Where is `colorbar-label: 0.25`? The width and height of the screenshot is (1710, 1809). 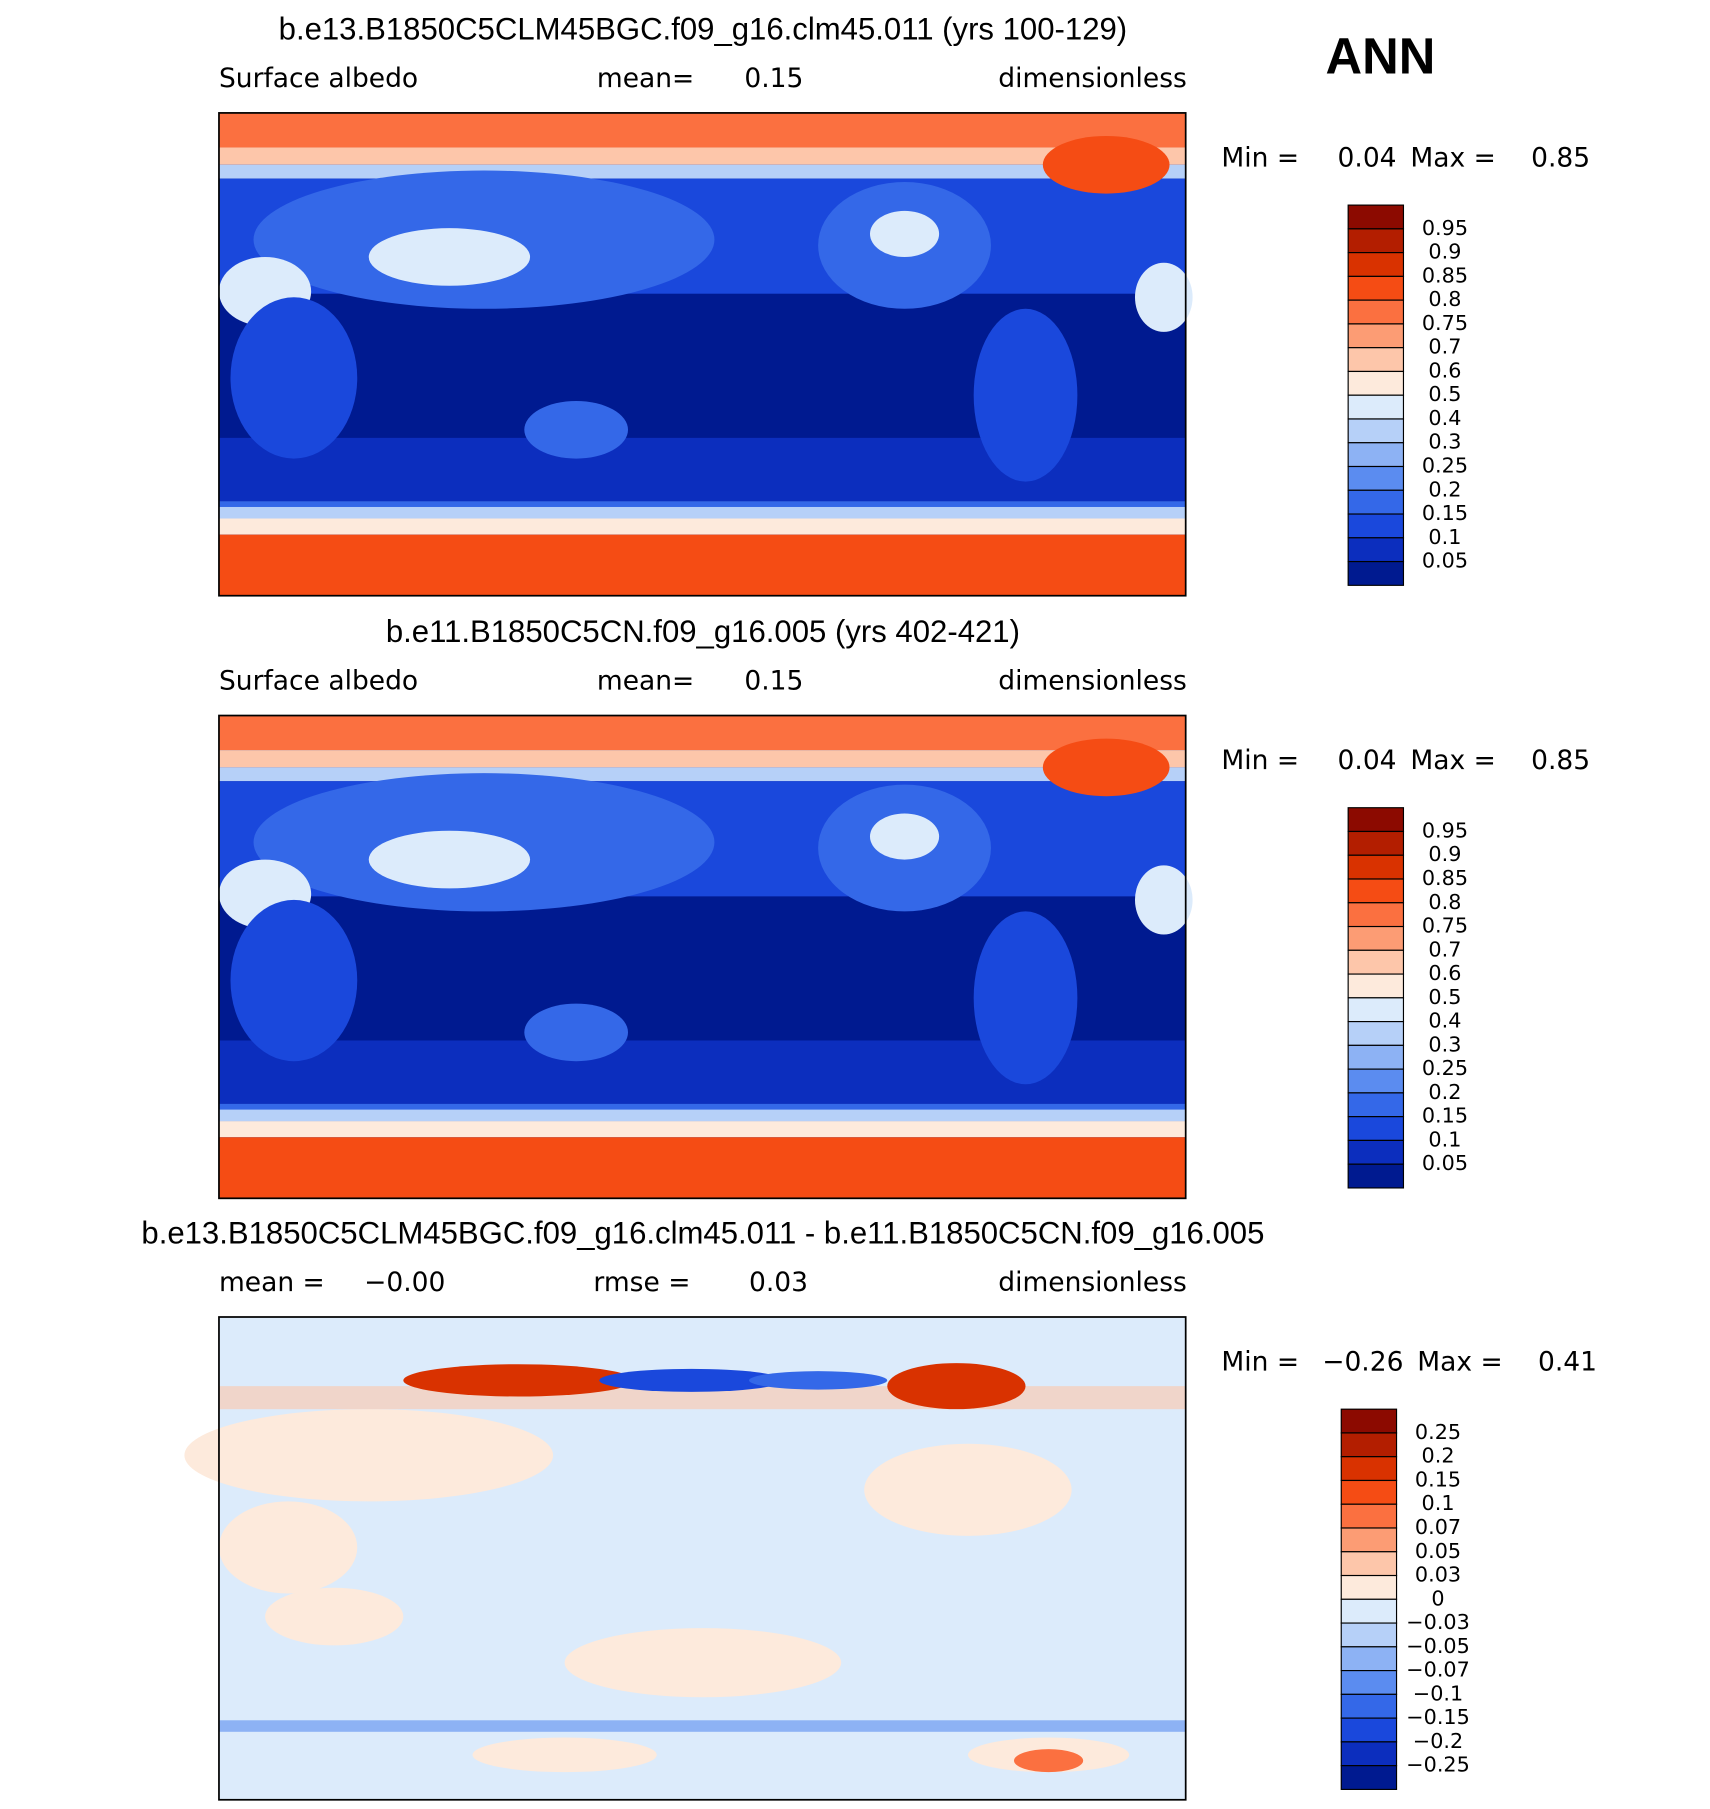
colorbar-label: 0.25 is located at coordinates (1445, 1068).